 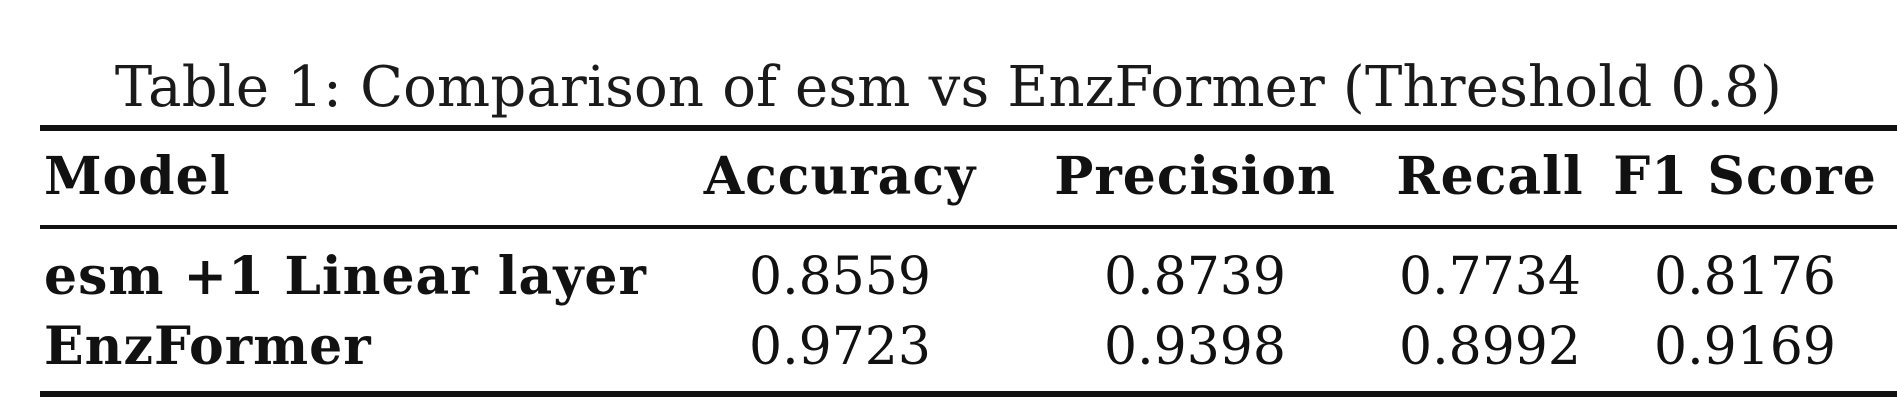 I want to click on cell-f1-score: 0.8176, so click(x=1745, y=277).